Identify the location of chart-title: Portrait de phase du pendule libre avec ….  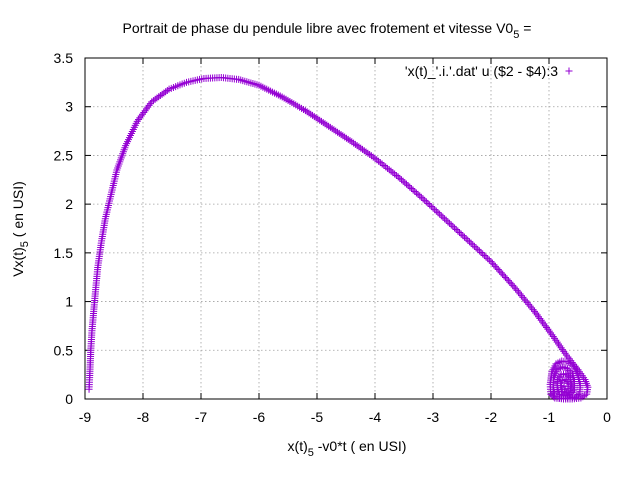
(327, 30).